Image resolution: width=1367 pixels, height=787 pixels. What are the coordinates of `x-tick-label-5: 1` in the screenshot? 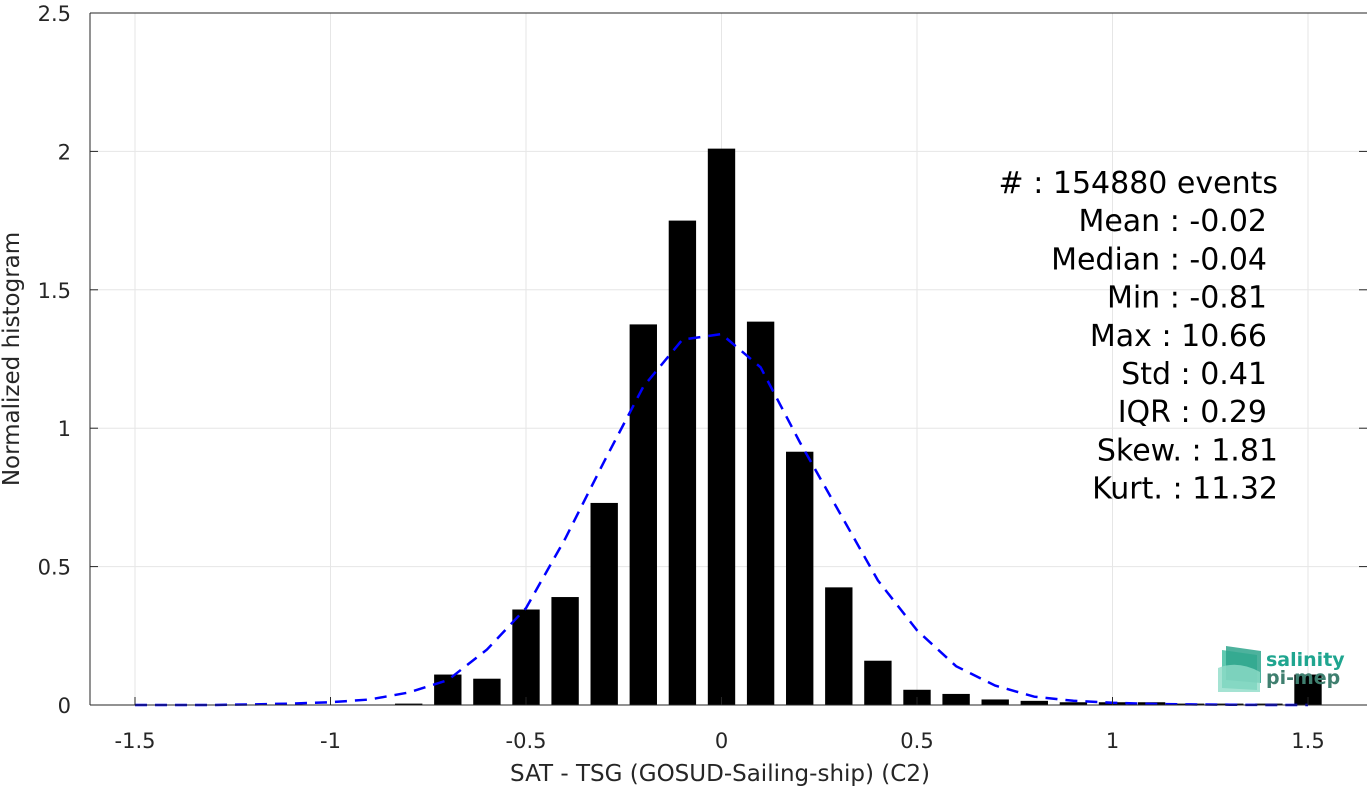 It's located at (1112, 741).